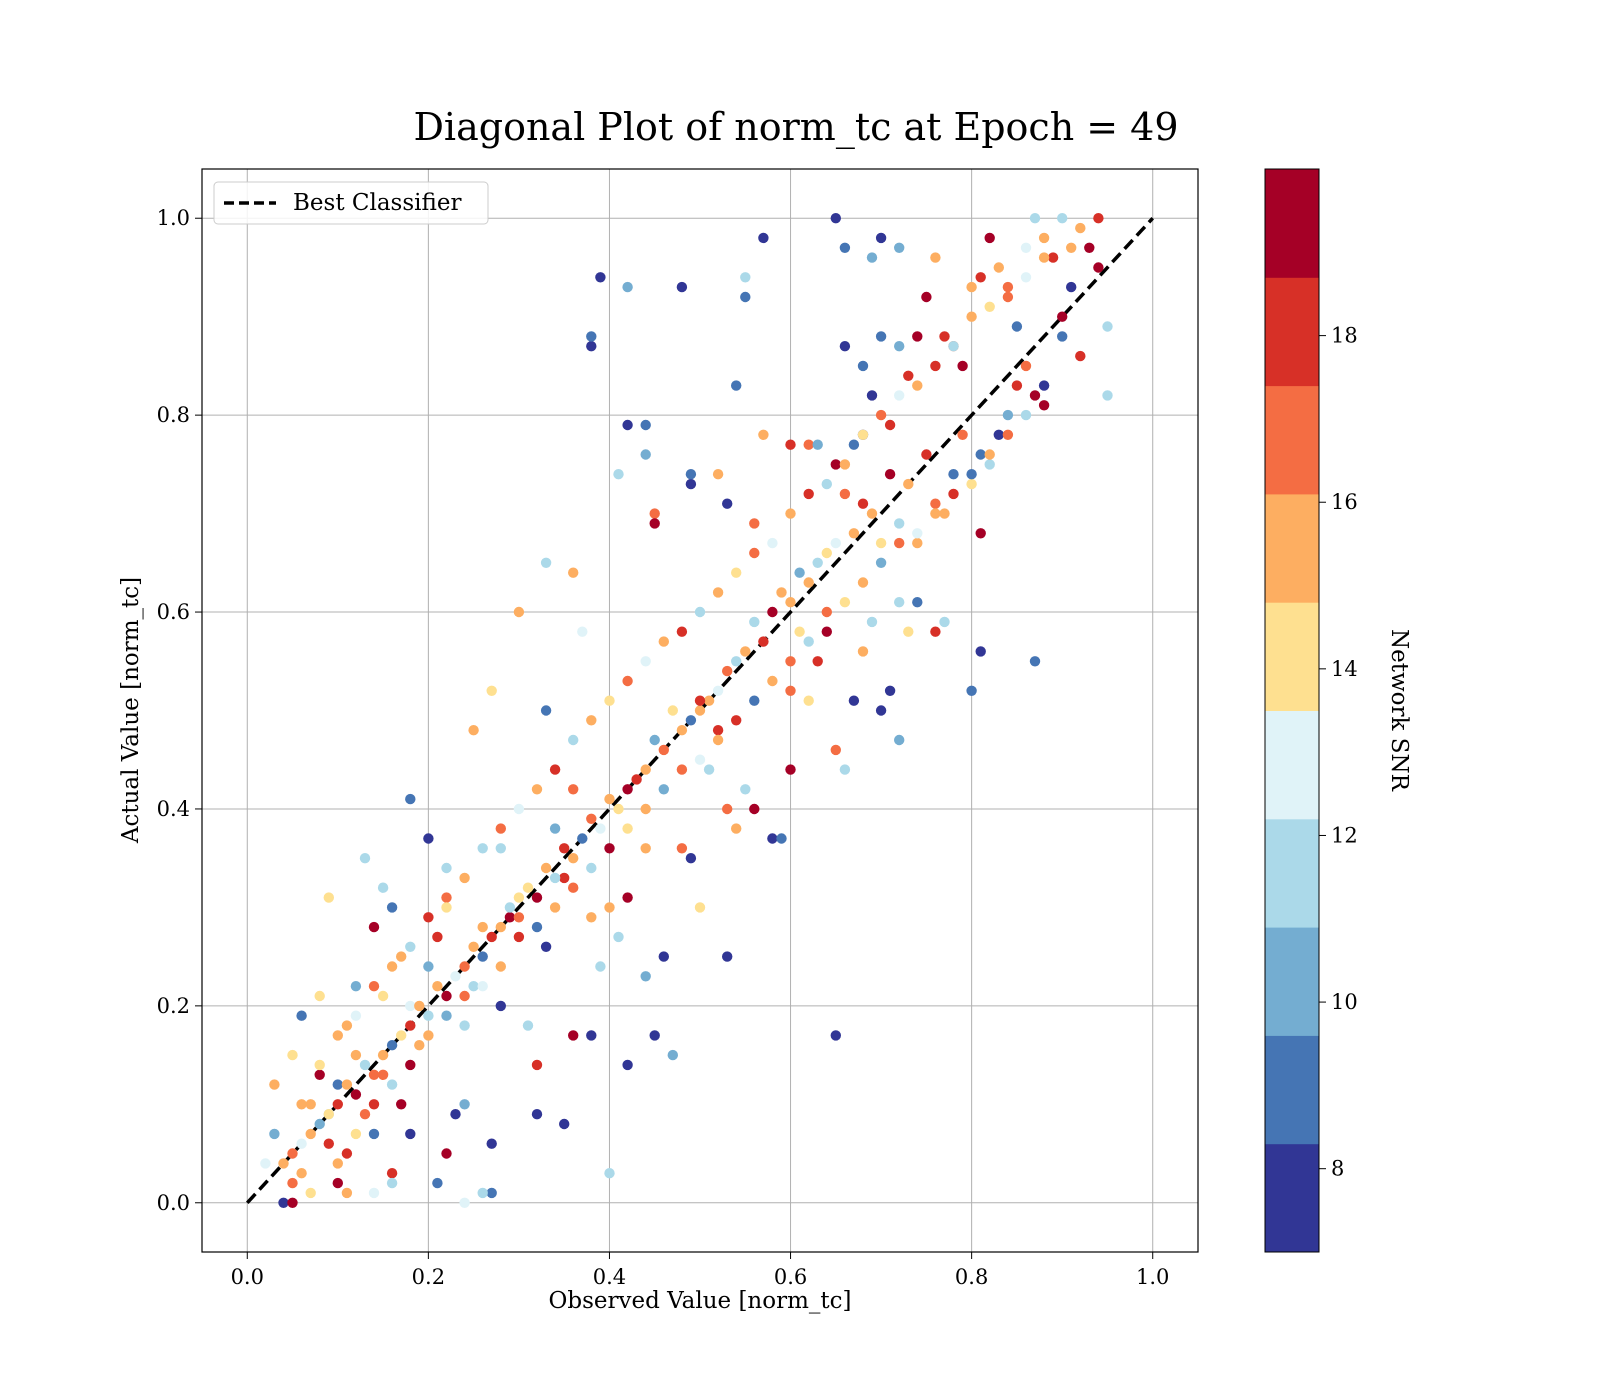 This screenshot has width=1600, height=1400. Describe the element at coordinates (173, 415) in the screenshot. I see `y-tick-label: 0.8` at that location.